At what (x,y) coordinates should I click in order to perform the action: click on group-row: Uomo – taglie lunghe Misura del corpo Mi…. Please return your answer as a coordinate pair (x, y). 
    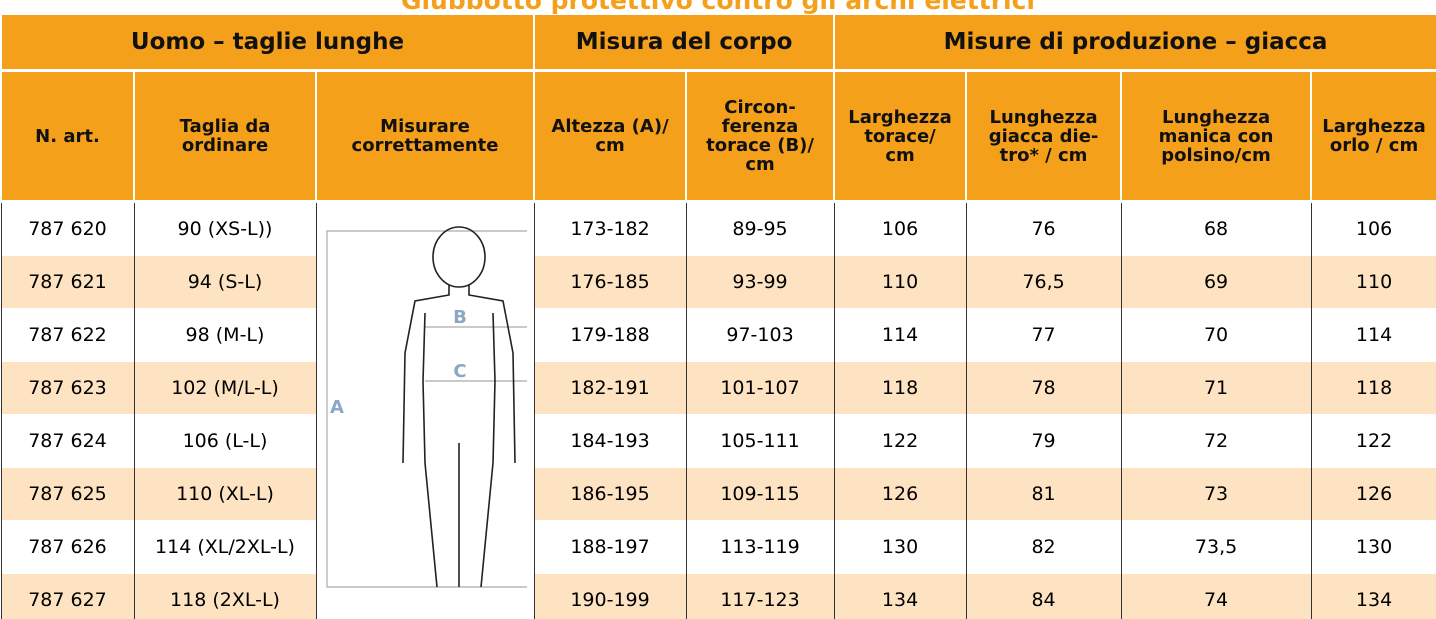
    Looking at the image, I should click on (718, 43).